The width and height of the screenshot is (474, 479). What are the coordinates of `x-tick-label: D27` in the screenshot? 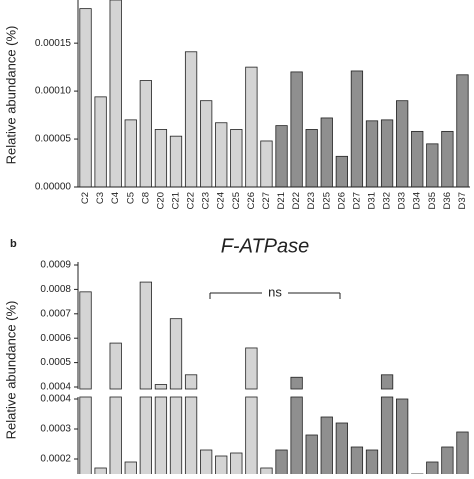 It's located at (356, 200).